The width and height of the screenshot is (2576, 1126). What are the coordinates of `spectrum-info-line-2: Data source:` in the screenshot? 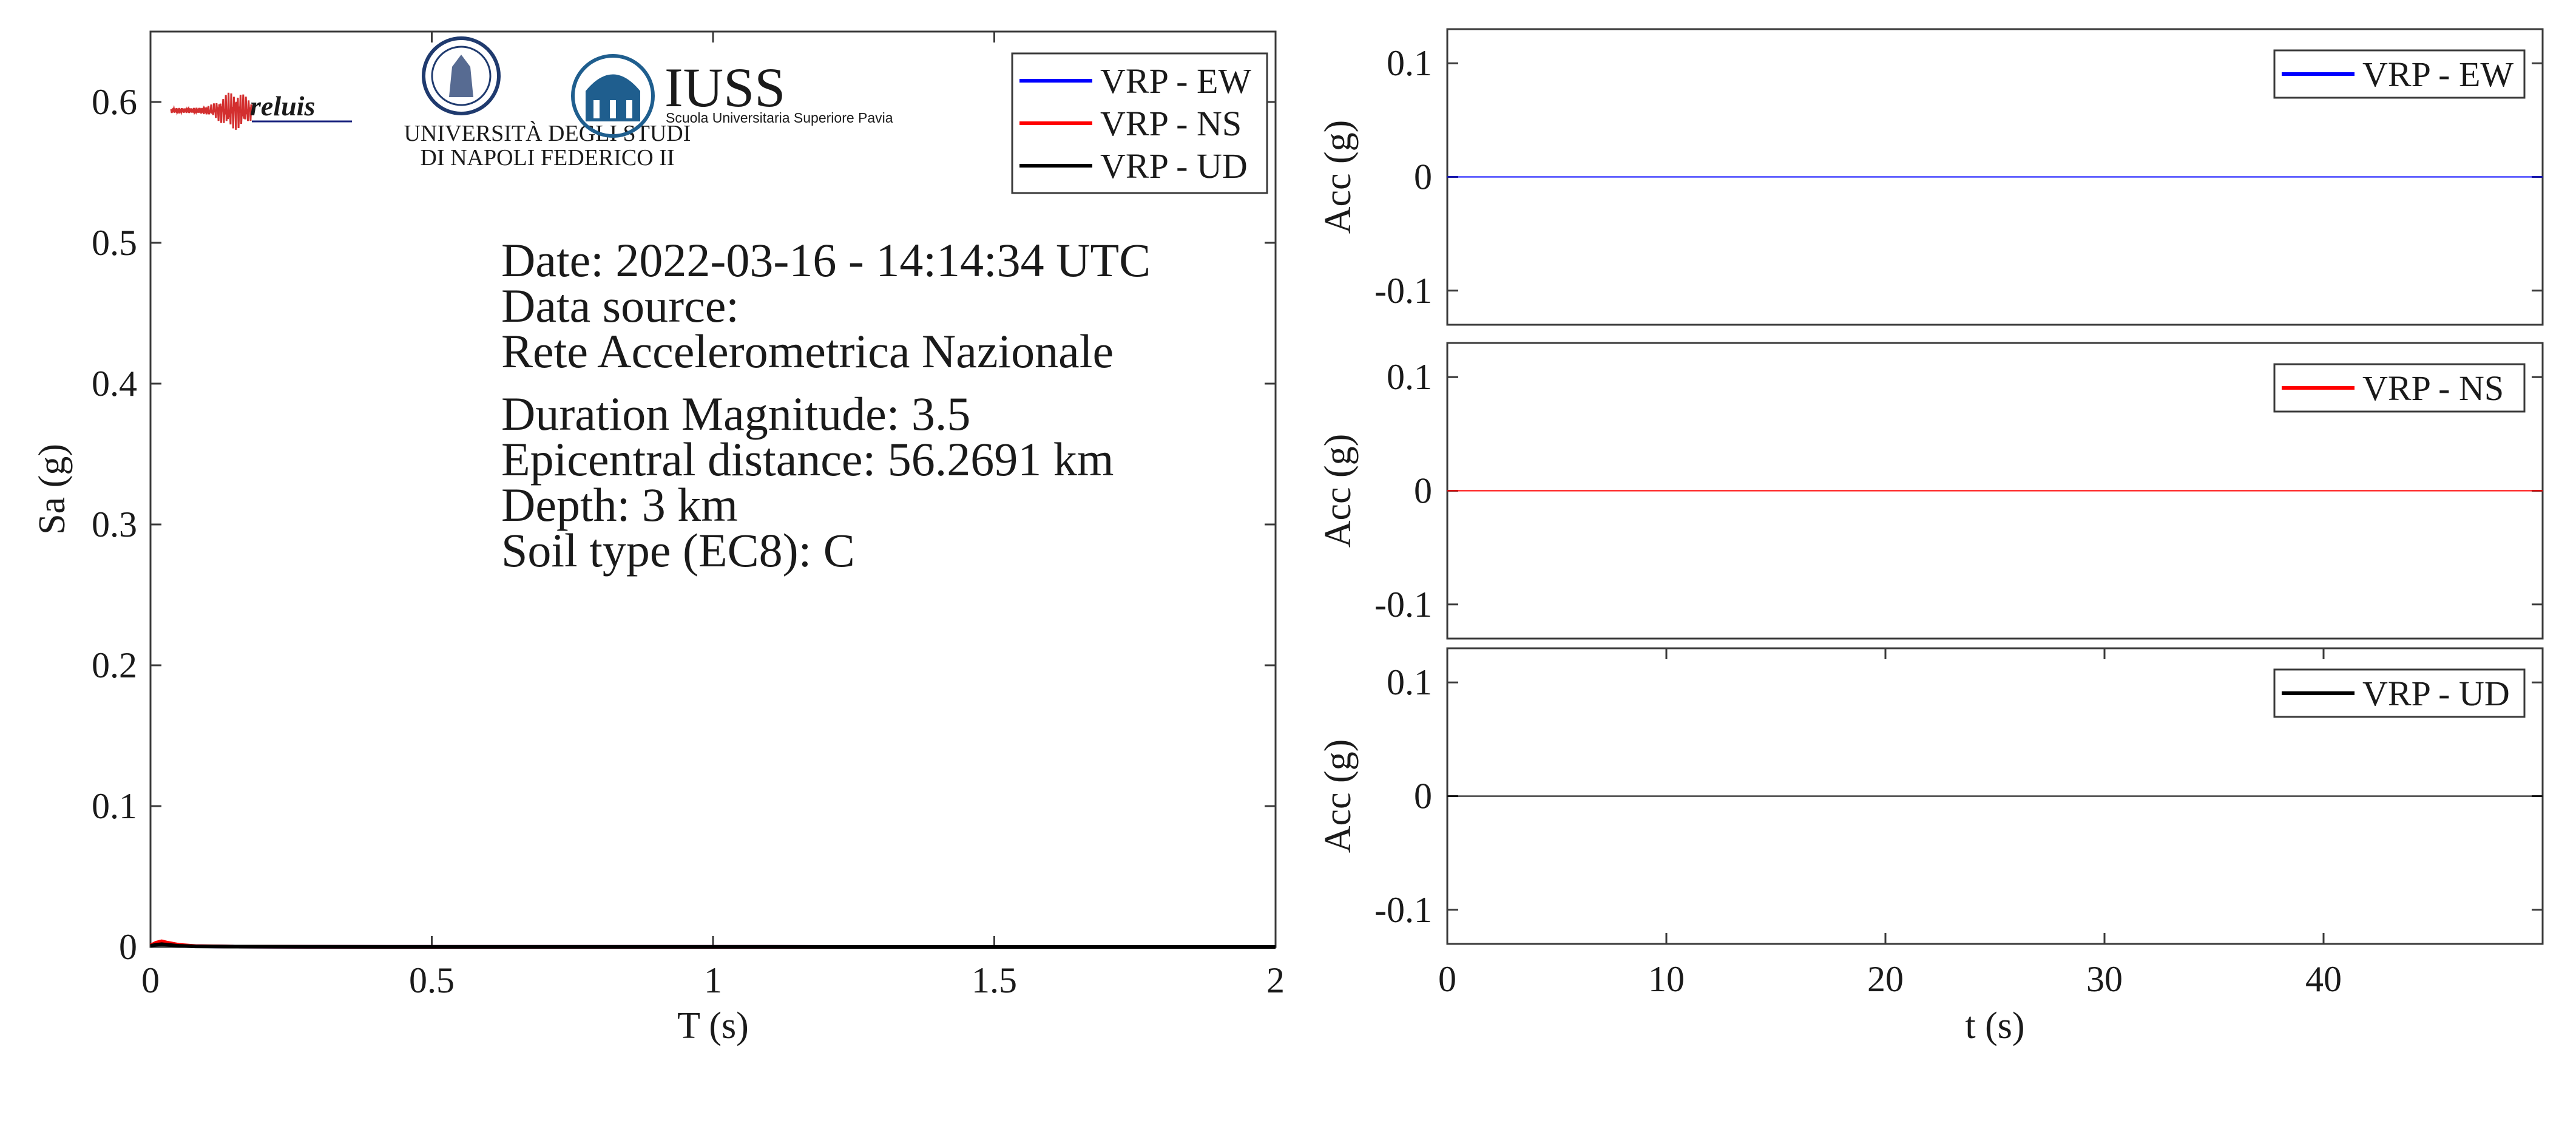 It's located at (620, 305).